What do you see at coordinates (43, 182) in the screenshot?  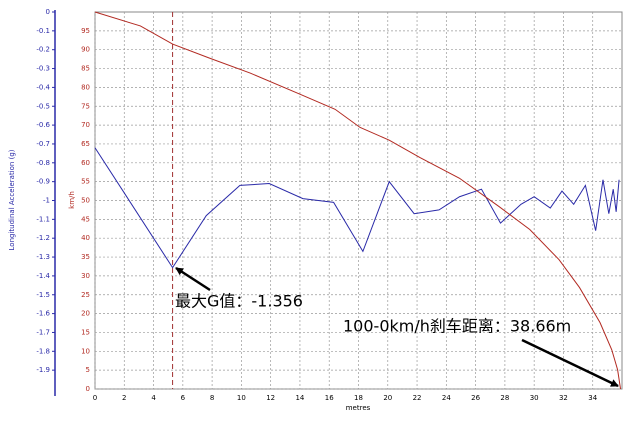 I see `y-tick-label: -0.9` at bounding box center [43, 182].